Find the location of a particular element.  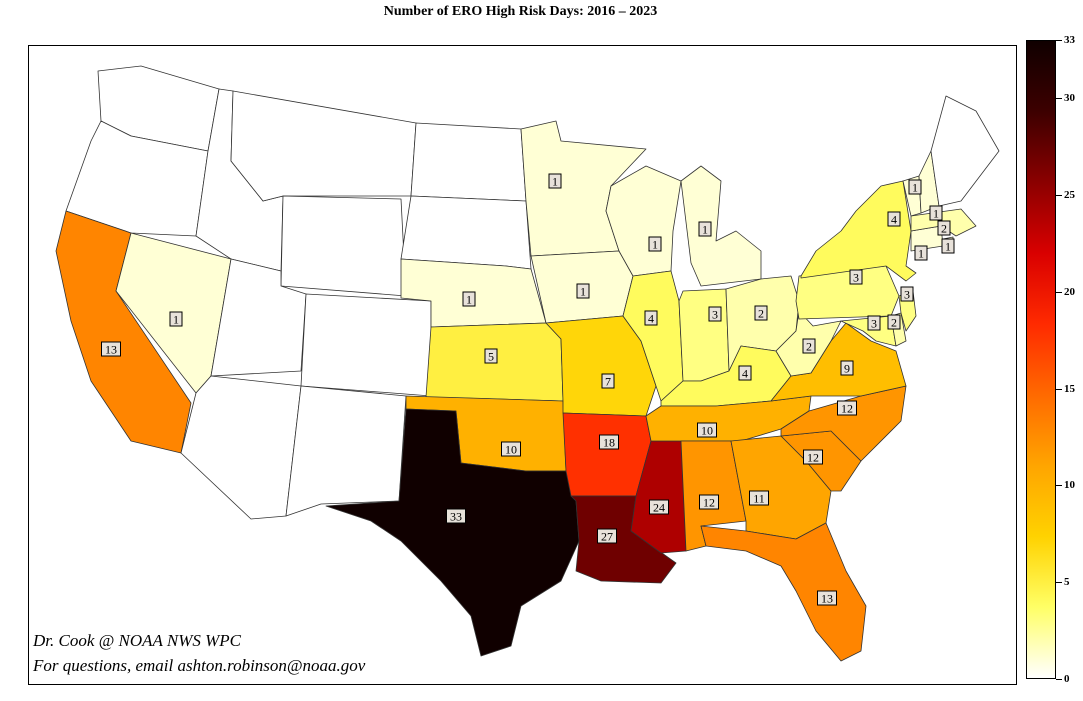

colorbar is located at coordinates (1041, 359).